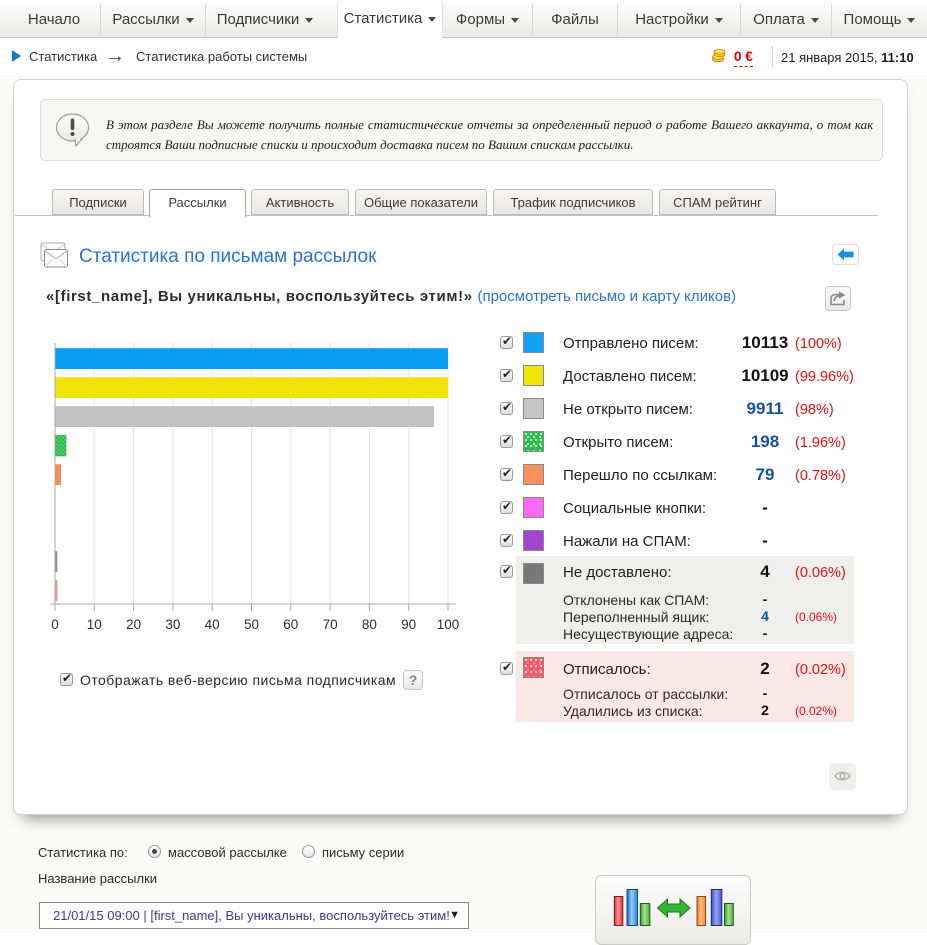 The height and width of the screenshot is (945, 927). Describe the element at coordinates (212, 624) in the screenshot. I see `svg-text: 40` at that location.